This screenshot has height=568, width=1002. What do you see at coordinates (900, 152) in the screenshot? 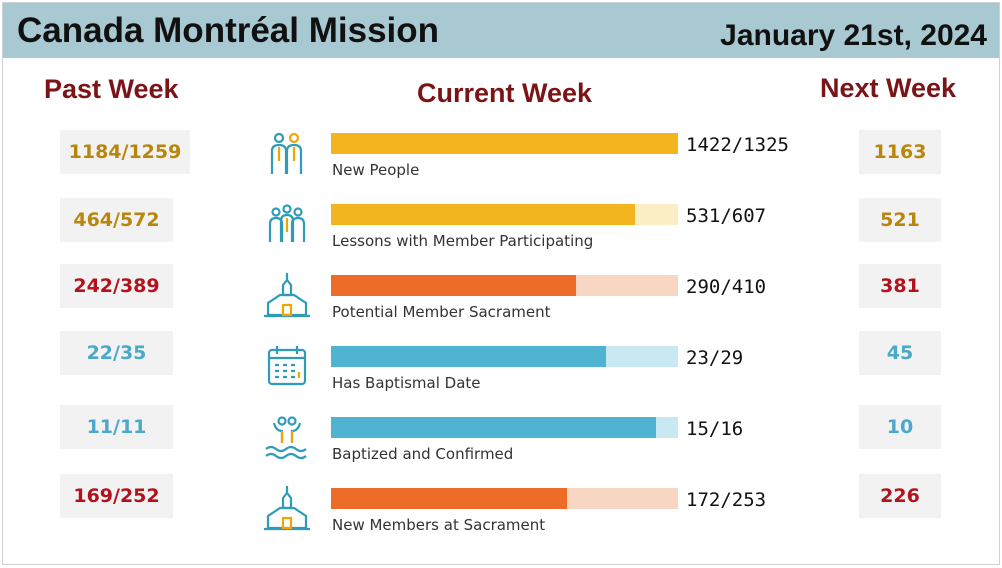
I see `next-week-value: 1163` at bounding box center [900, 152].